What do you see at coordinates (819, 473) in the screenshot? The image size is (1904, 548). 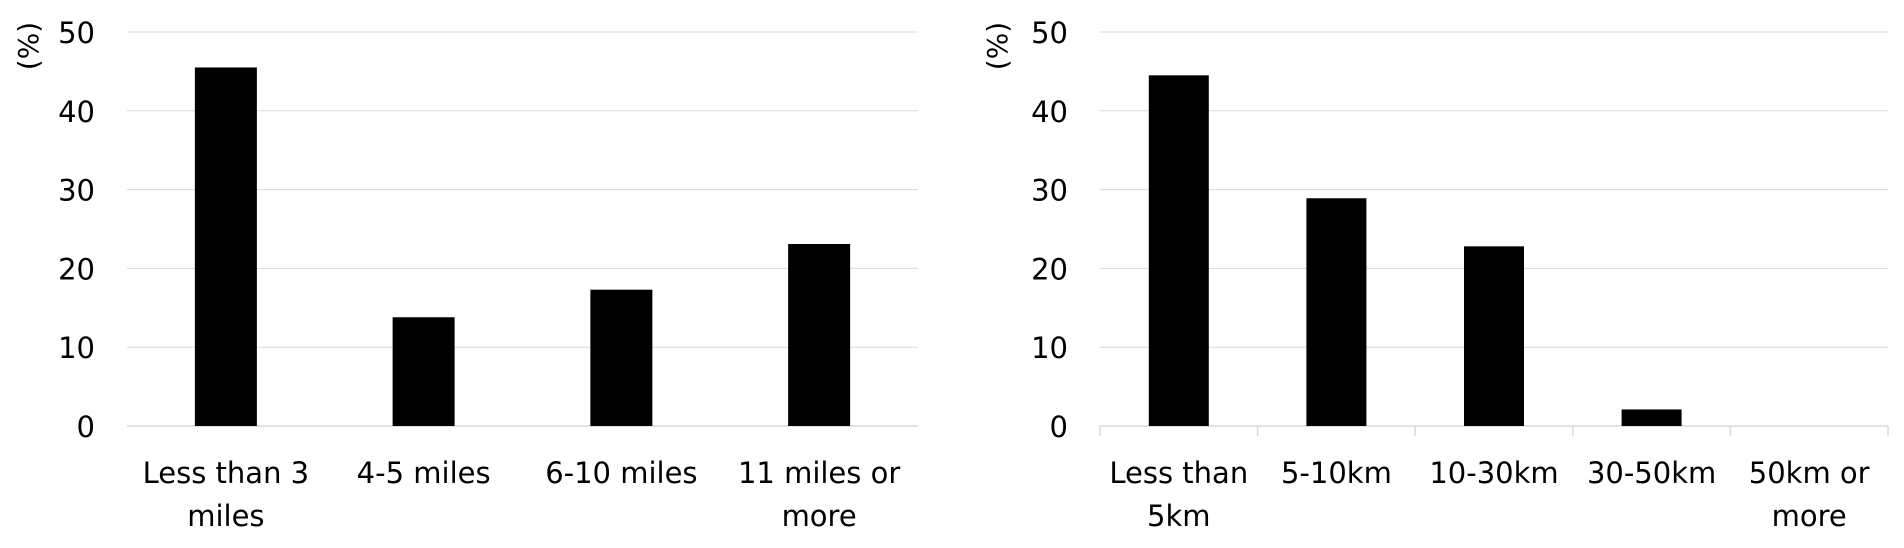 I see `x-tick-label: 11 miles or` at bounding box center [819, 473].